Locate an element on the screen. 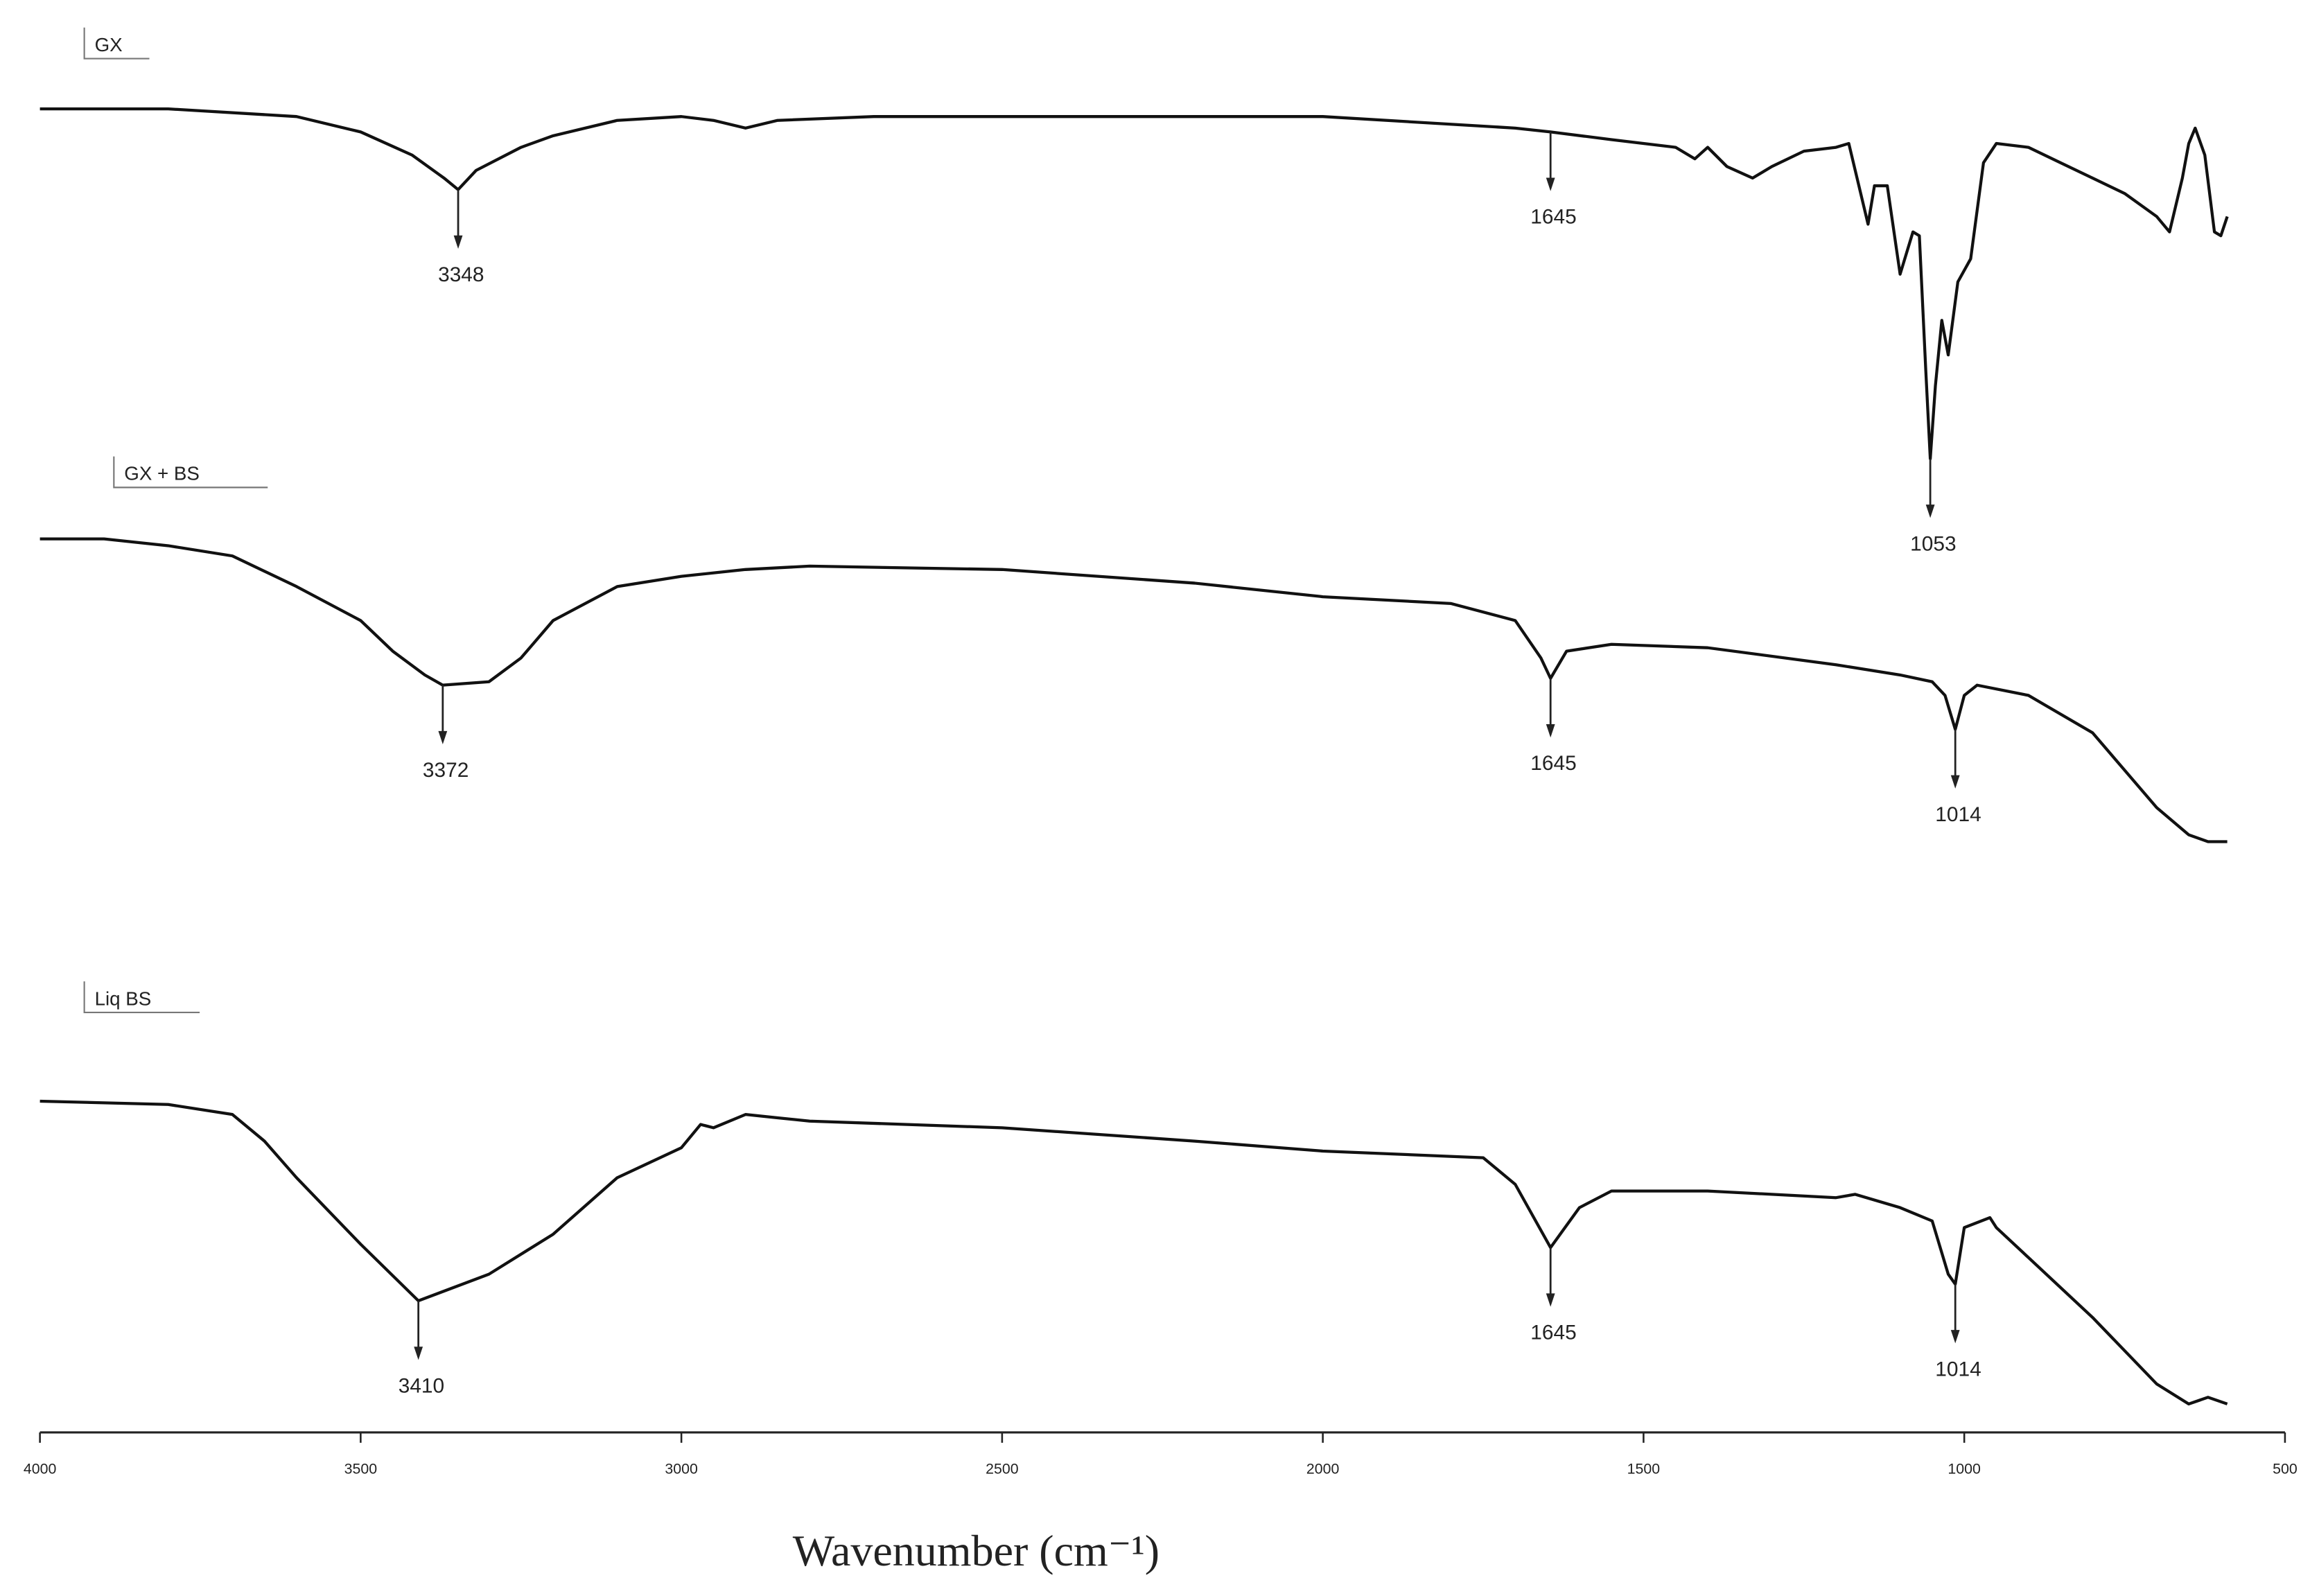  legend-label: GX + BS is located at coordinates (162, 473).